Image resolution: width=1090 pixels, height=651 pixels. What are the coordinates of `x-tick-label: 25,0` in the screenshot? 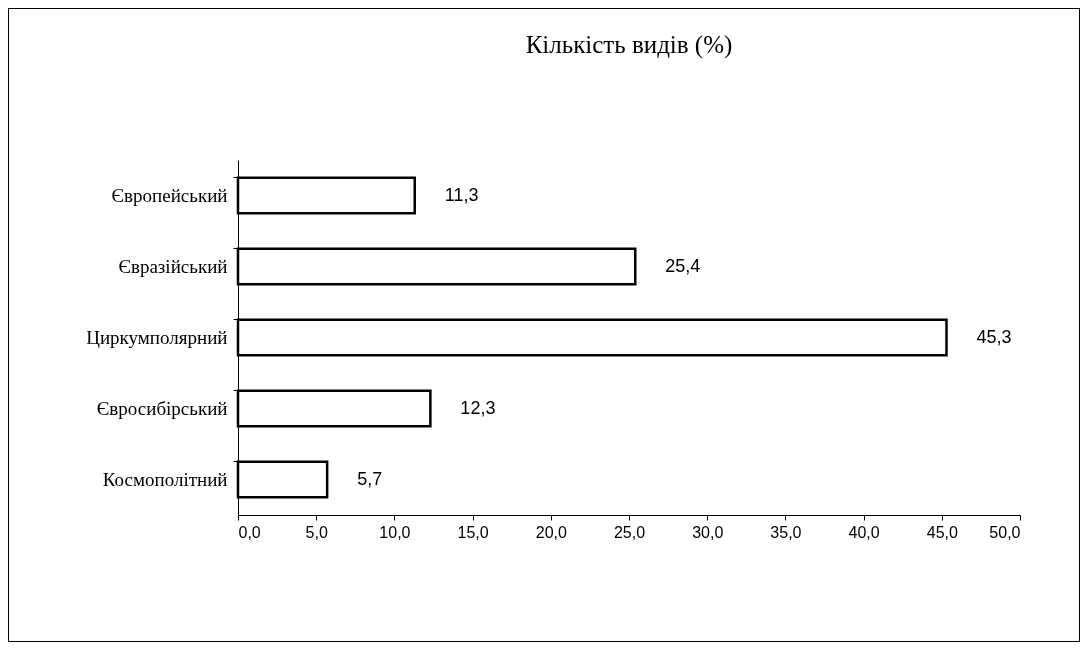 It's located at (629, 532).